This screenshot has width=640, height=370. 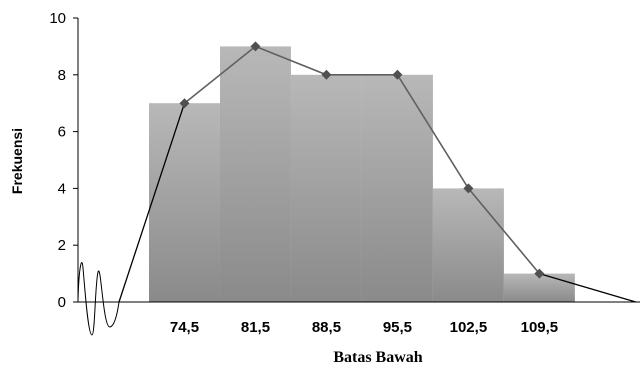 What do you see at coordinates (62, 188) in the screenshot?
I see `y-tick-label: 4` at bounding box center [62, 188].